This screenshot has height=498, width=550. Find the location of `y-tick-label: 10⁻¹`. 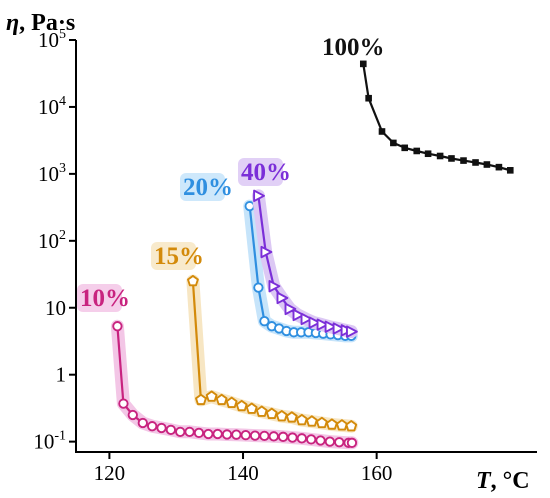

y-tick-label: 10⁻¹ is located at coordinates (49, 441).